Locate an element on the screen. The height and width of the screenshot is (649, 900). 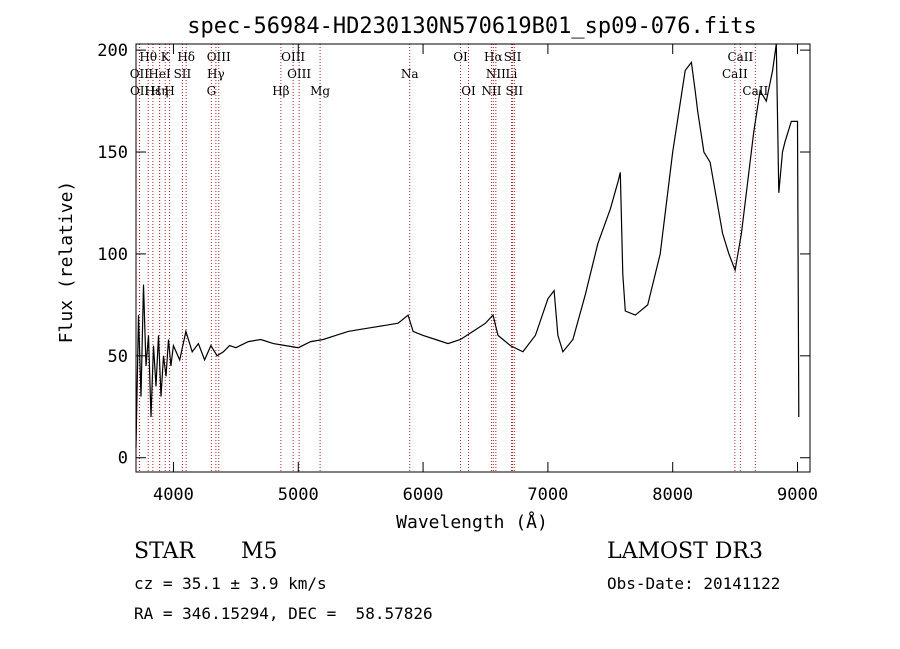
line-label-17: CaII is located at coordinates (735, 74).